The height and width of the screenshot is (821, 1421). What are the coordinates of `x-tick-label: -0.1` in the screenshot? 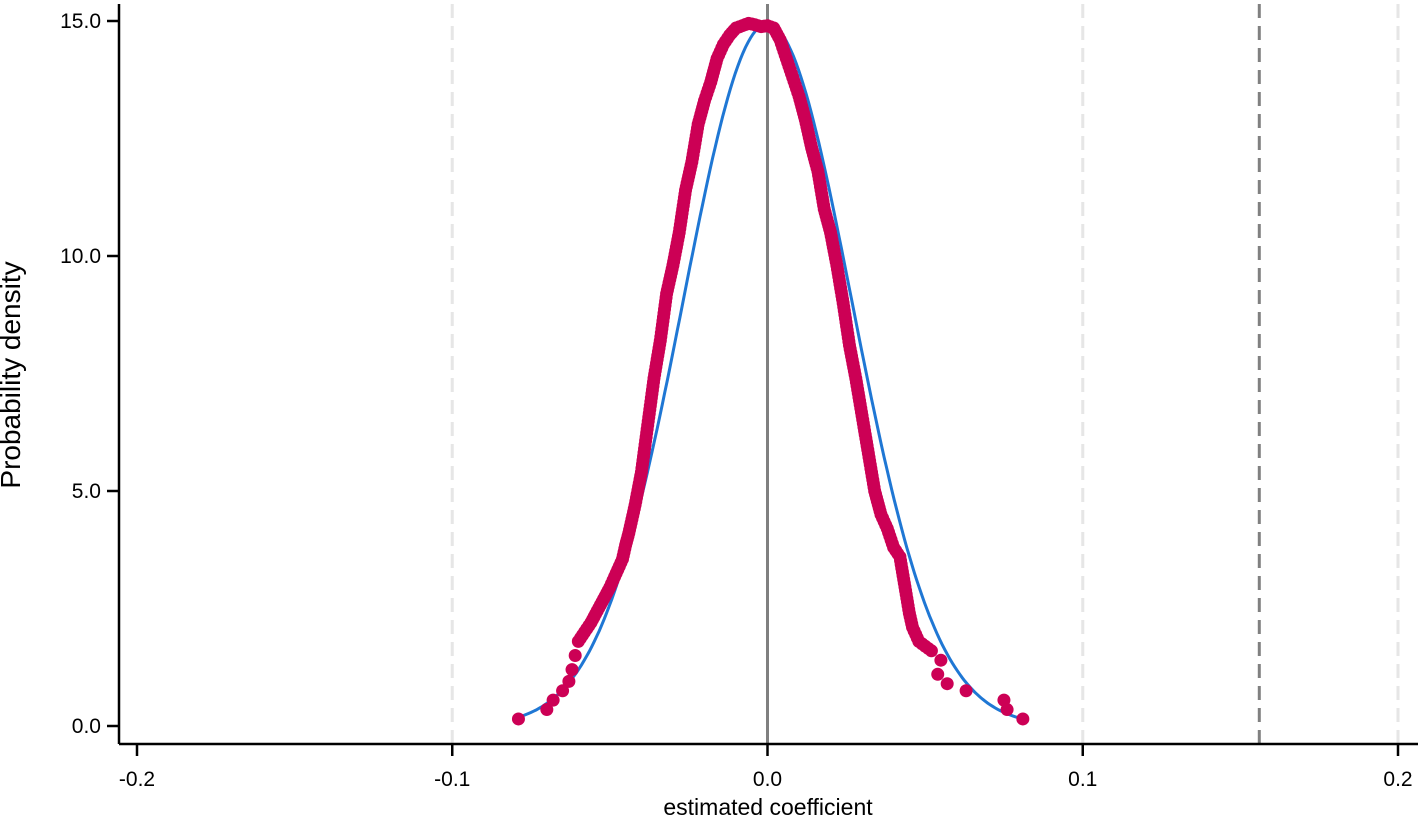 It's located at (452, 779).